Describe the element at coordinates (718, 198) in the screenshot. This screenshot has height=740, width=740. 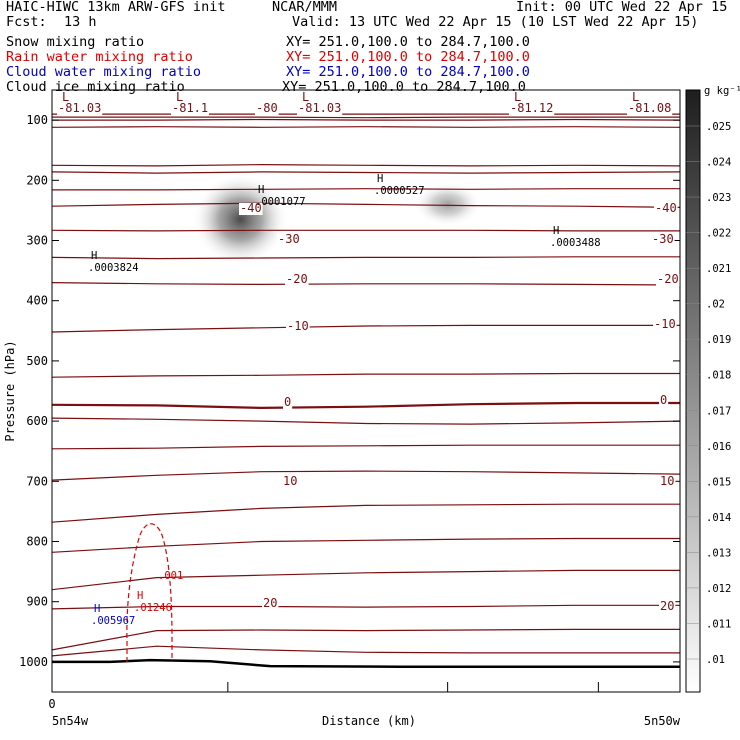
I see `colorbar-tick-label: .023` at that location.